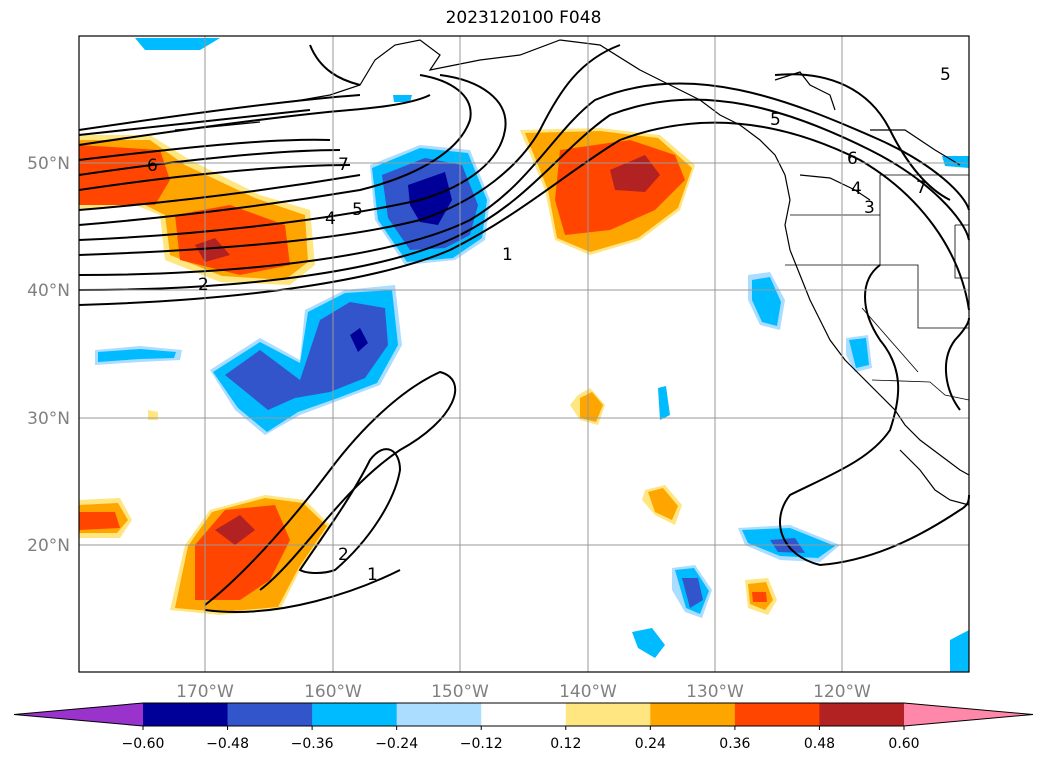 Image resolution: width=1047 pixels, height=765 pixels. Describe the element at coordinates (869, 208) in the screenshot. I see `contour-label: 3` at that location.